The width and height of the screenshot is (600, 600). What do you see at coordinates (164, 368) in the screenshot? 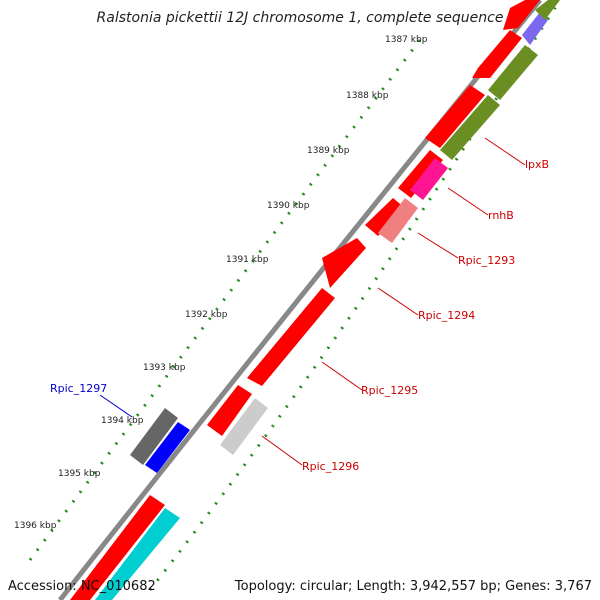
I see `tick-label: 1393 kbp` at bounding box center [164, 368].